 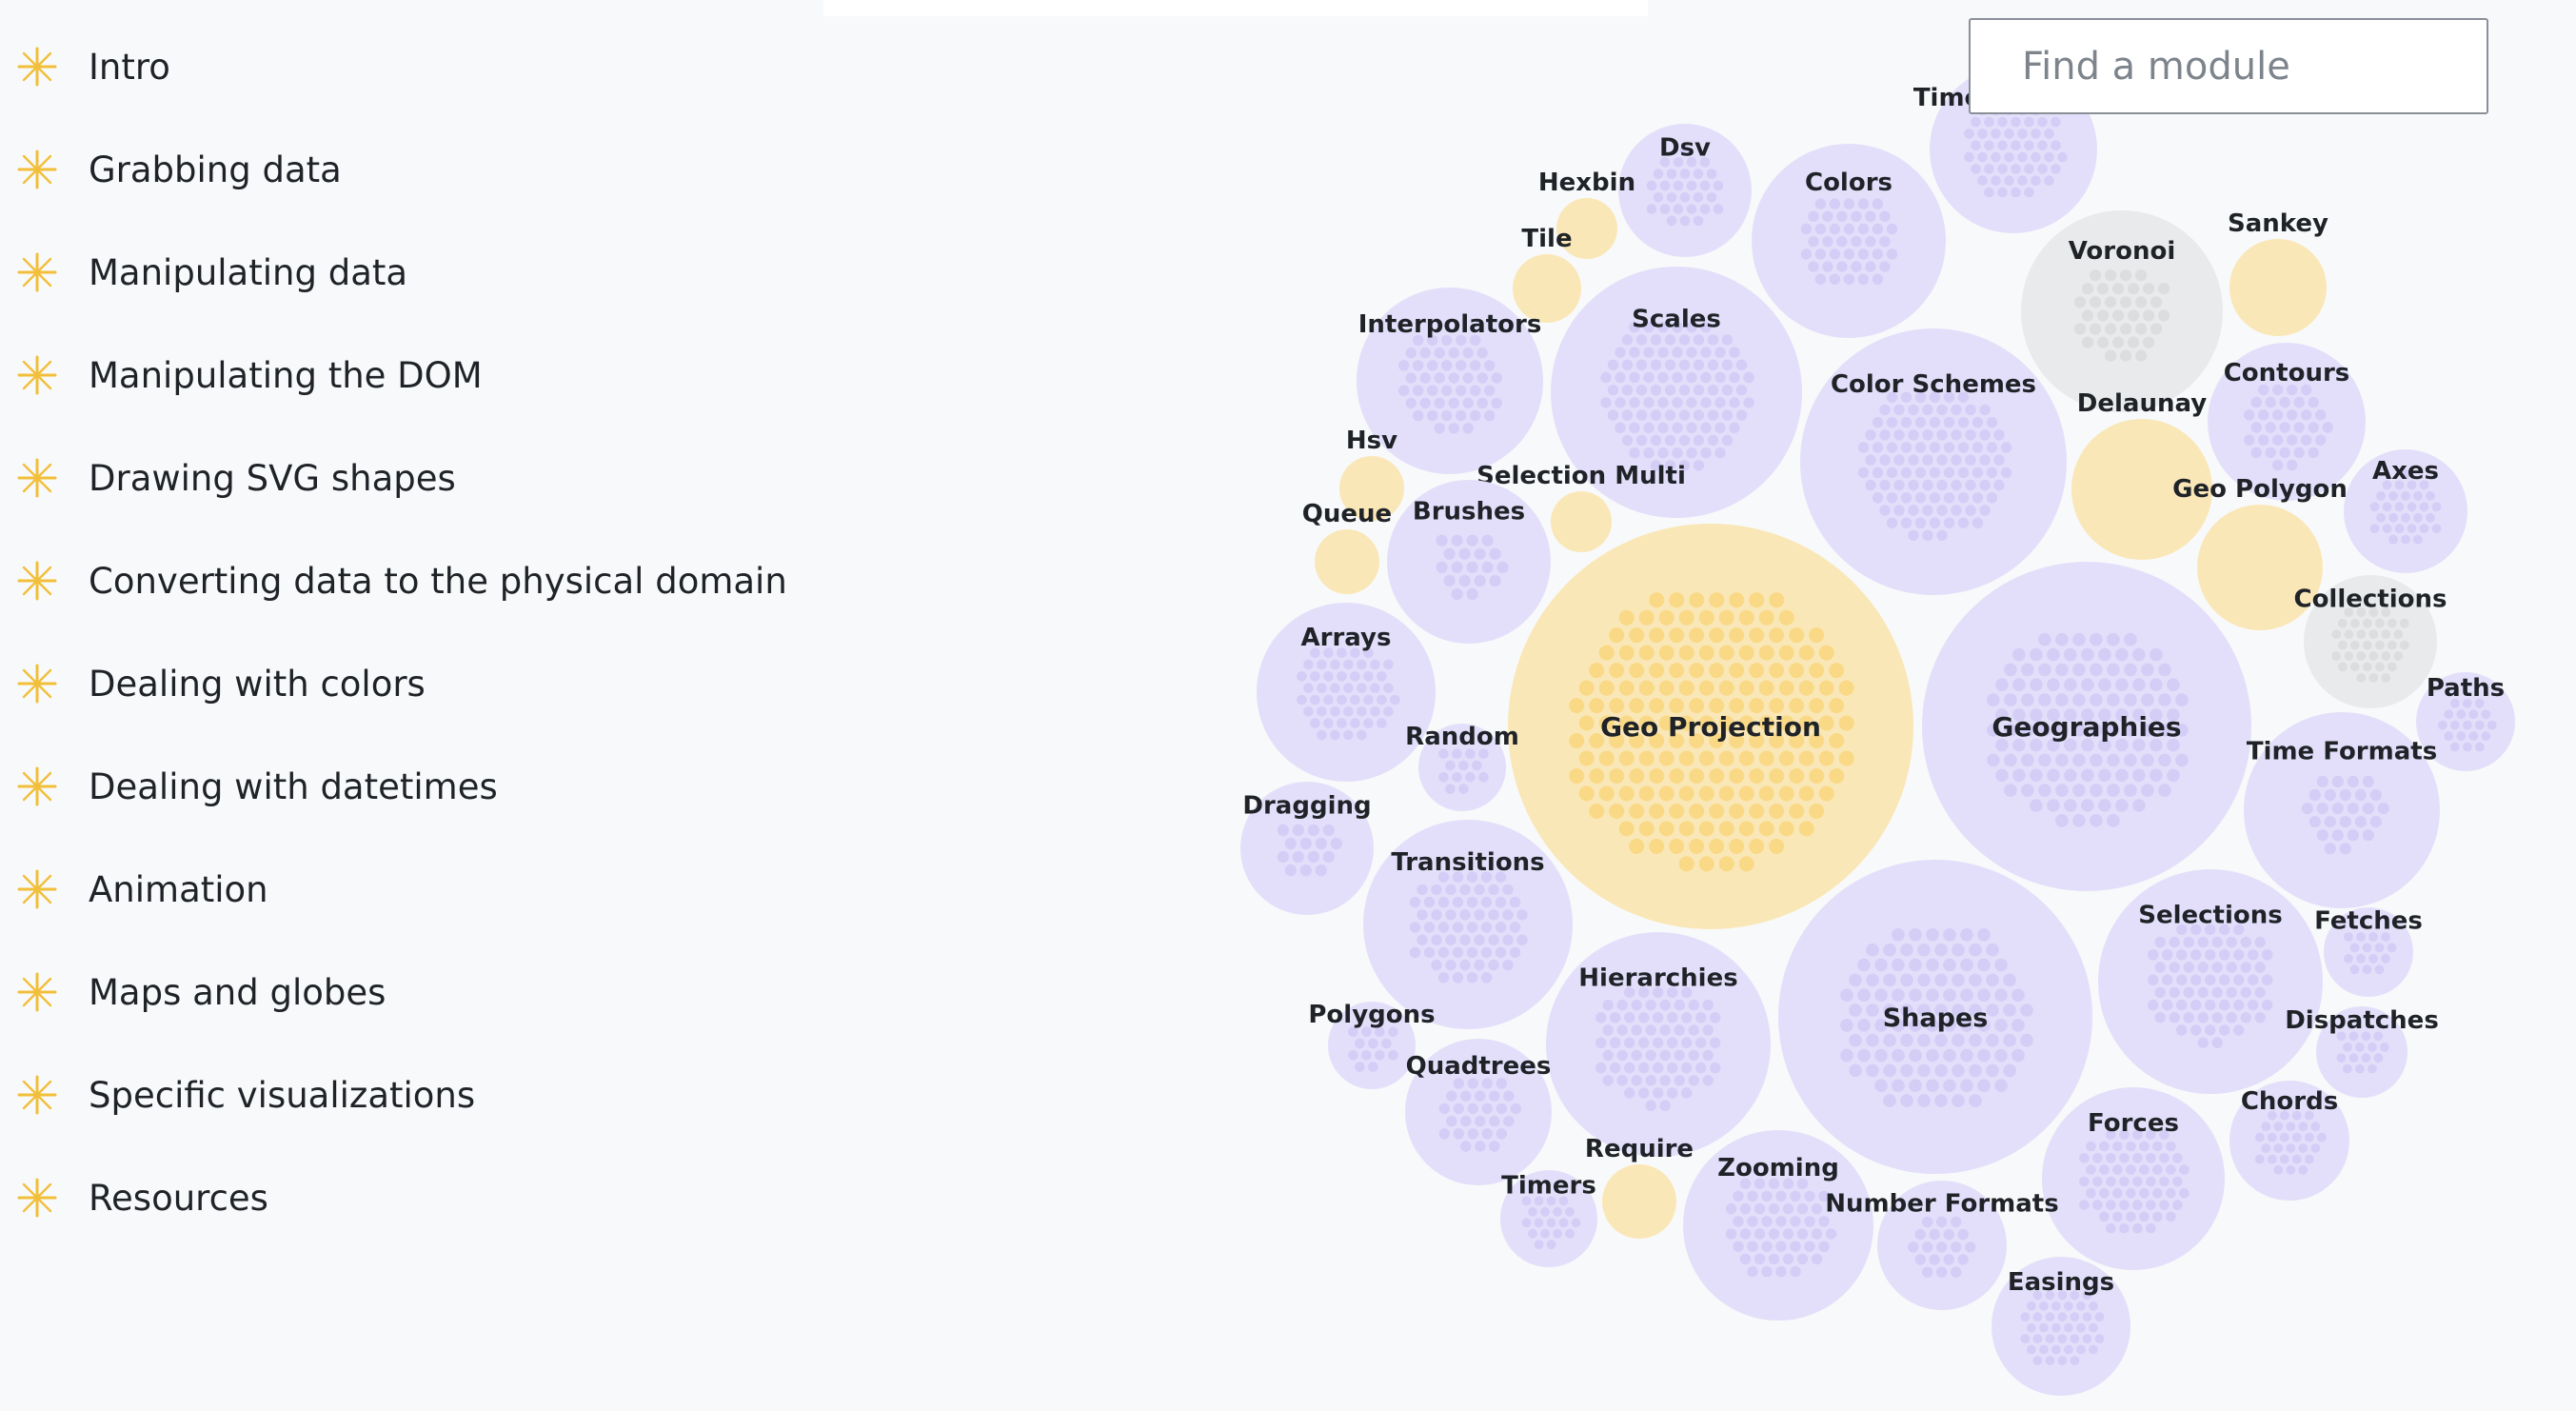 I want to click on nav-item-dealing-with-colors: Dealing with colors, so click(x=409, y=684).